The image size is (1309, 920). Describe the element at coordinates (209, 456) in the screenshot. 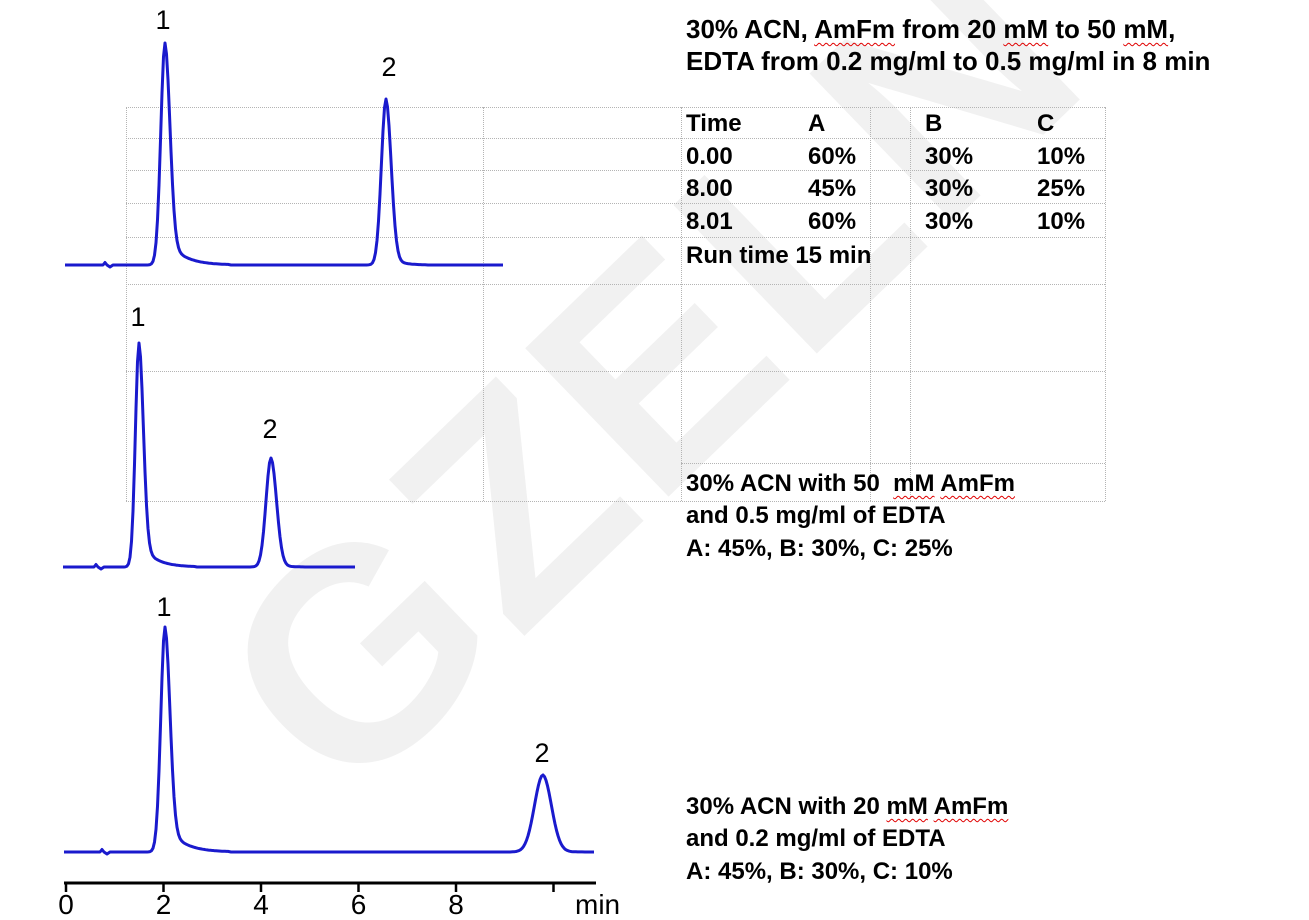

I see `trace-isocratic-50mM` at that location.